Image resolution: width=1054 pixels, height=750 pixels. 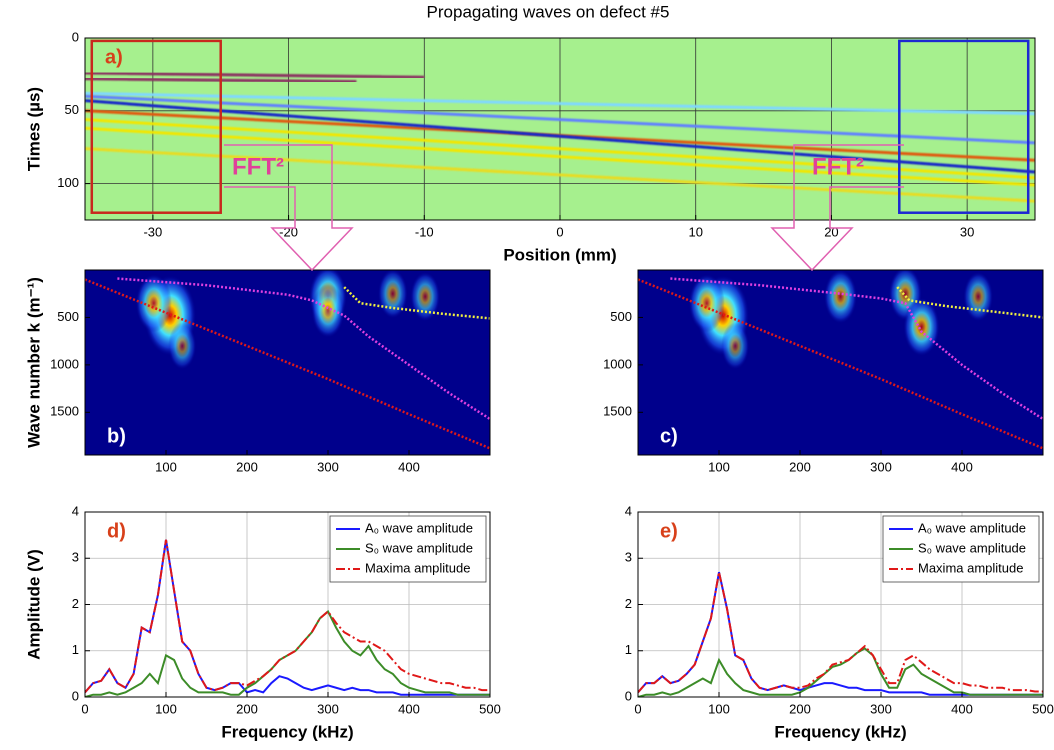 What do you see at coordinates (418, 567) in the screenshot?
I see `legend-label: Maxima amplitude` at bounding box center [418, 567].